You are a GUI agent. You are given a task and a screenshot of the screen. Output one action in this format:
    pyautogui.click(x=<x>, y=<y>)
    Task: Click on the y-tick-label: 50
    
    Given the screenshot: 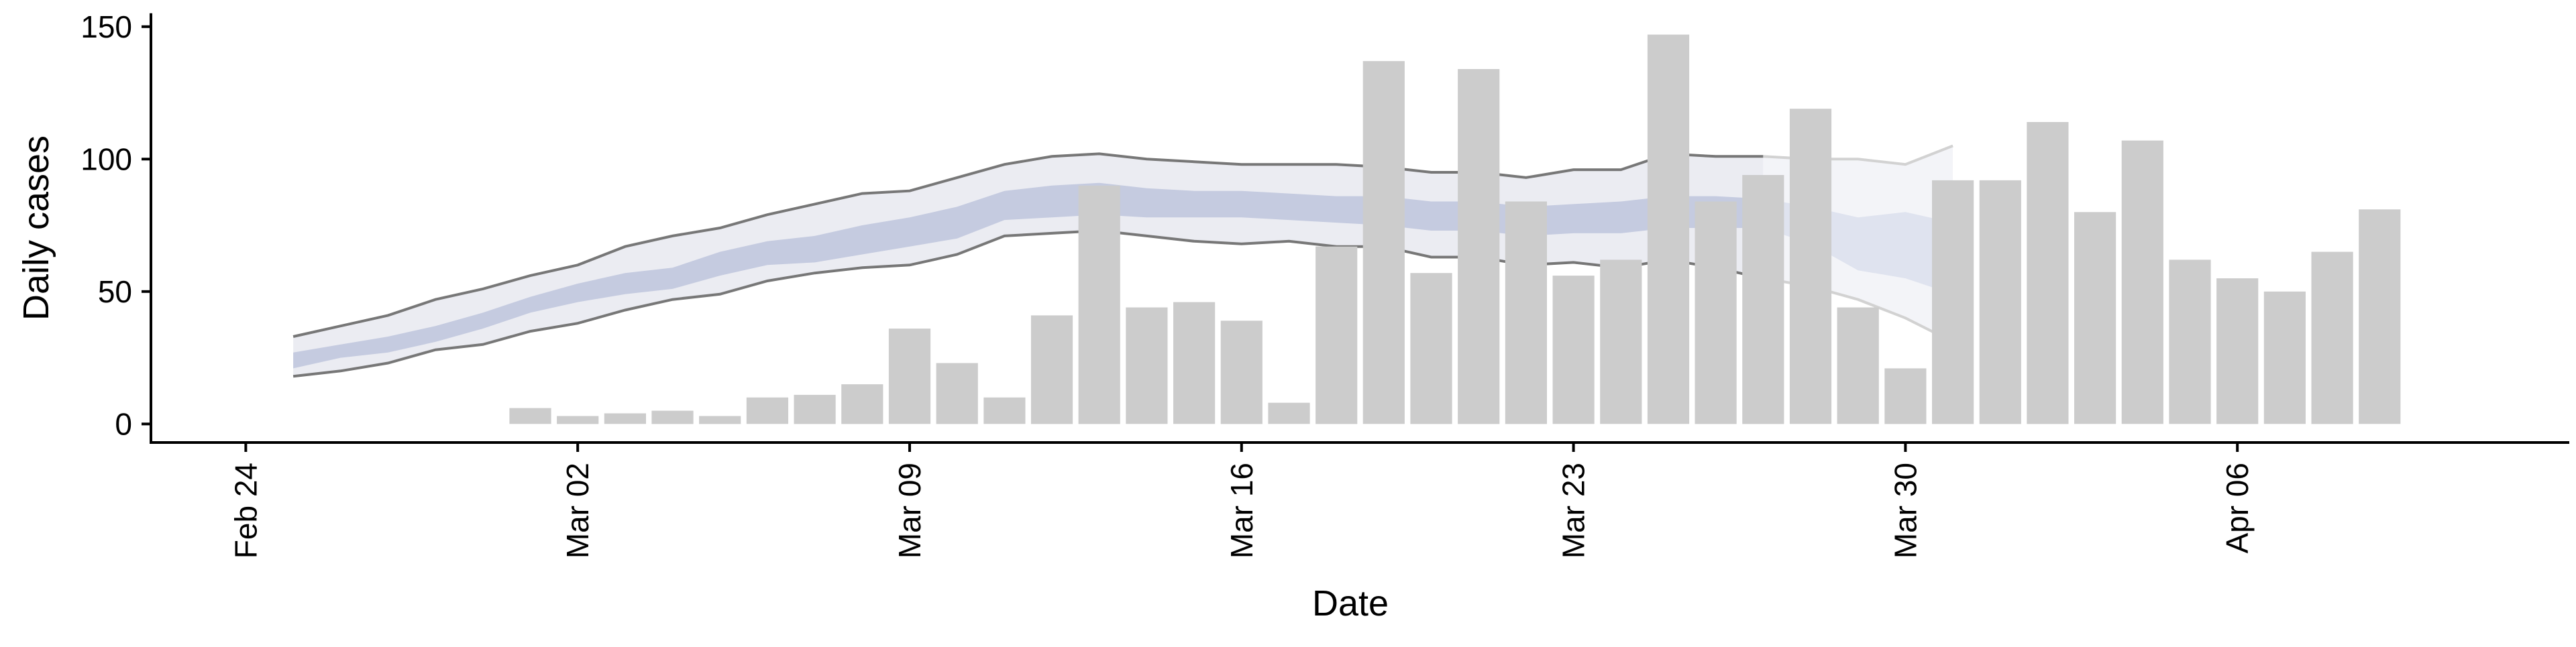 What is the action you would take?
    pyautogui.click(x=115, y=291)
    